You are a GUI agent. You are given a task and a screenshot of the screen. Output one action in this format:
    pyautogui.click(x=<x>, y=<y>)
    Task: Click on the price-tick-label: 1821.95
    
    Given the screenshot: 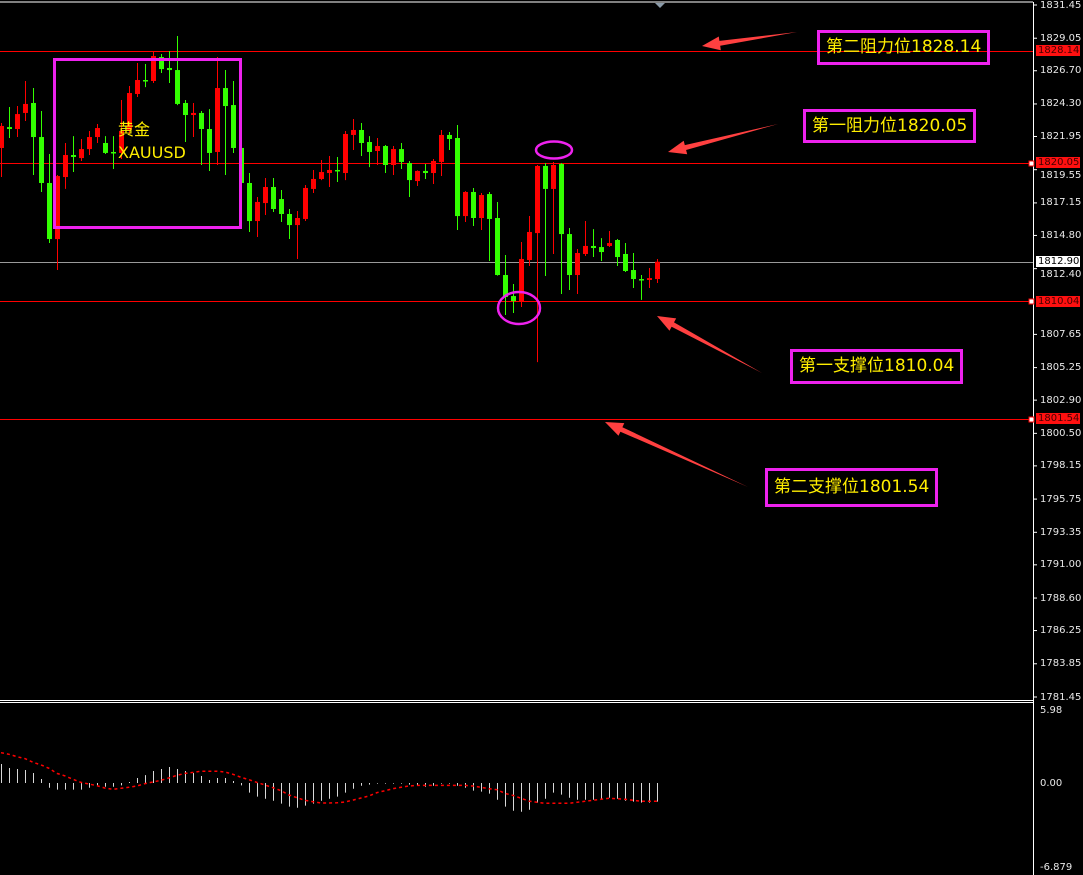 What is the action you would take?
    pyautogui.click(x=1061, y=136)
    